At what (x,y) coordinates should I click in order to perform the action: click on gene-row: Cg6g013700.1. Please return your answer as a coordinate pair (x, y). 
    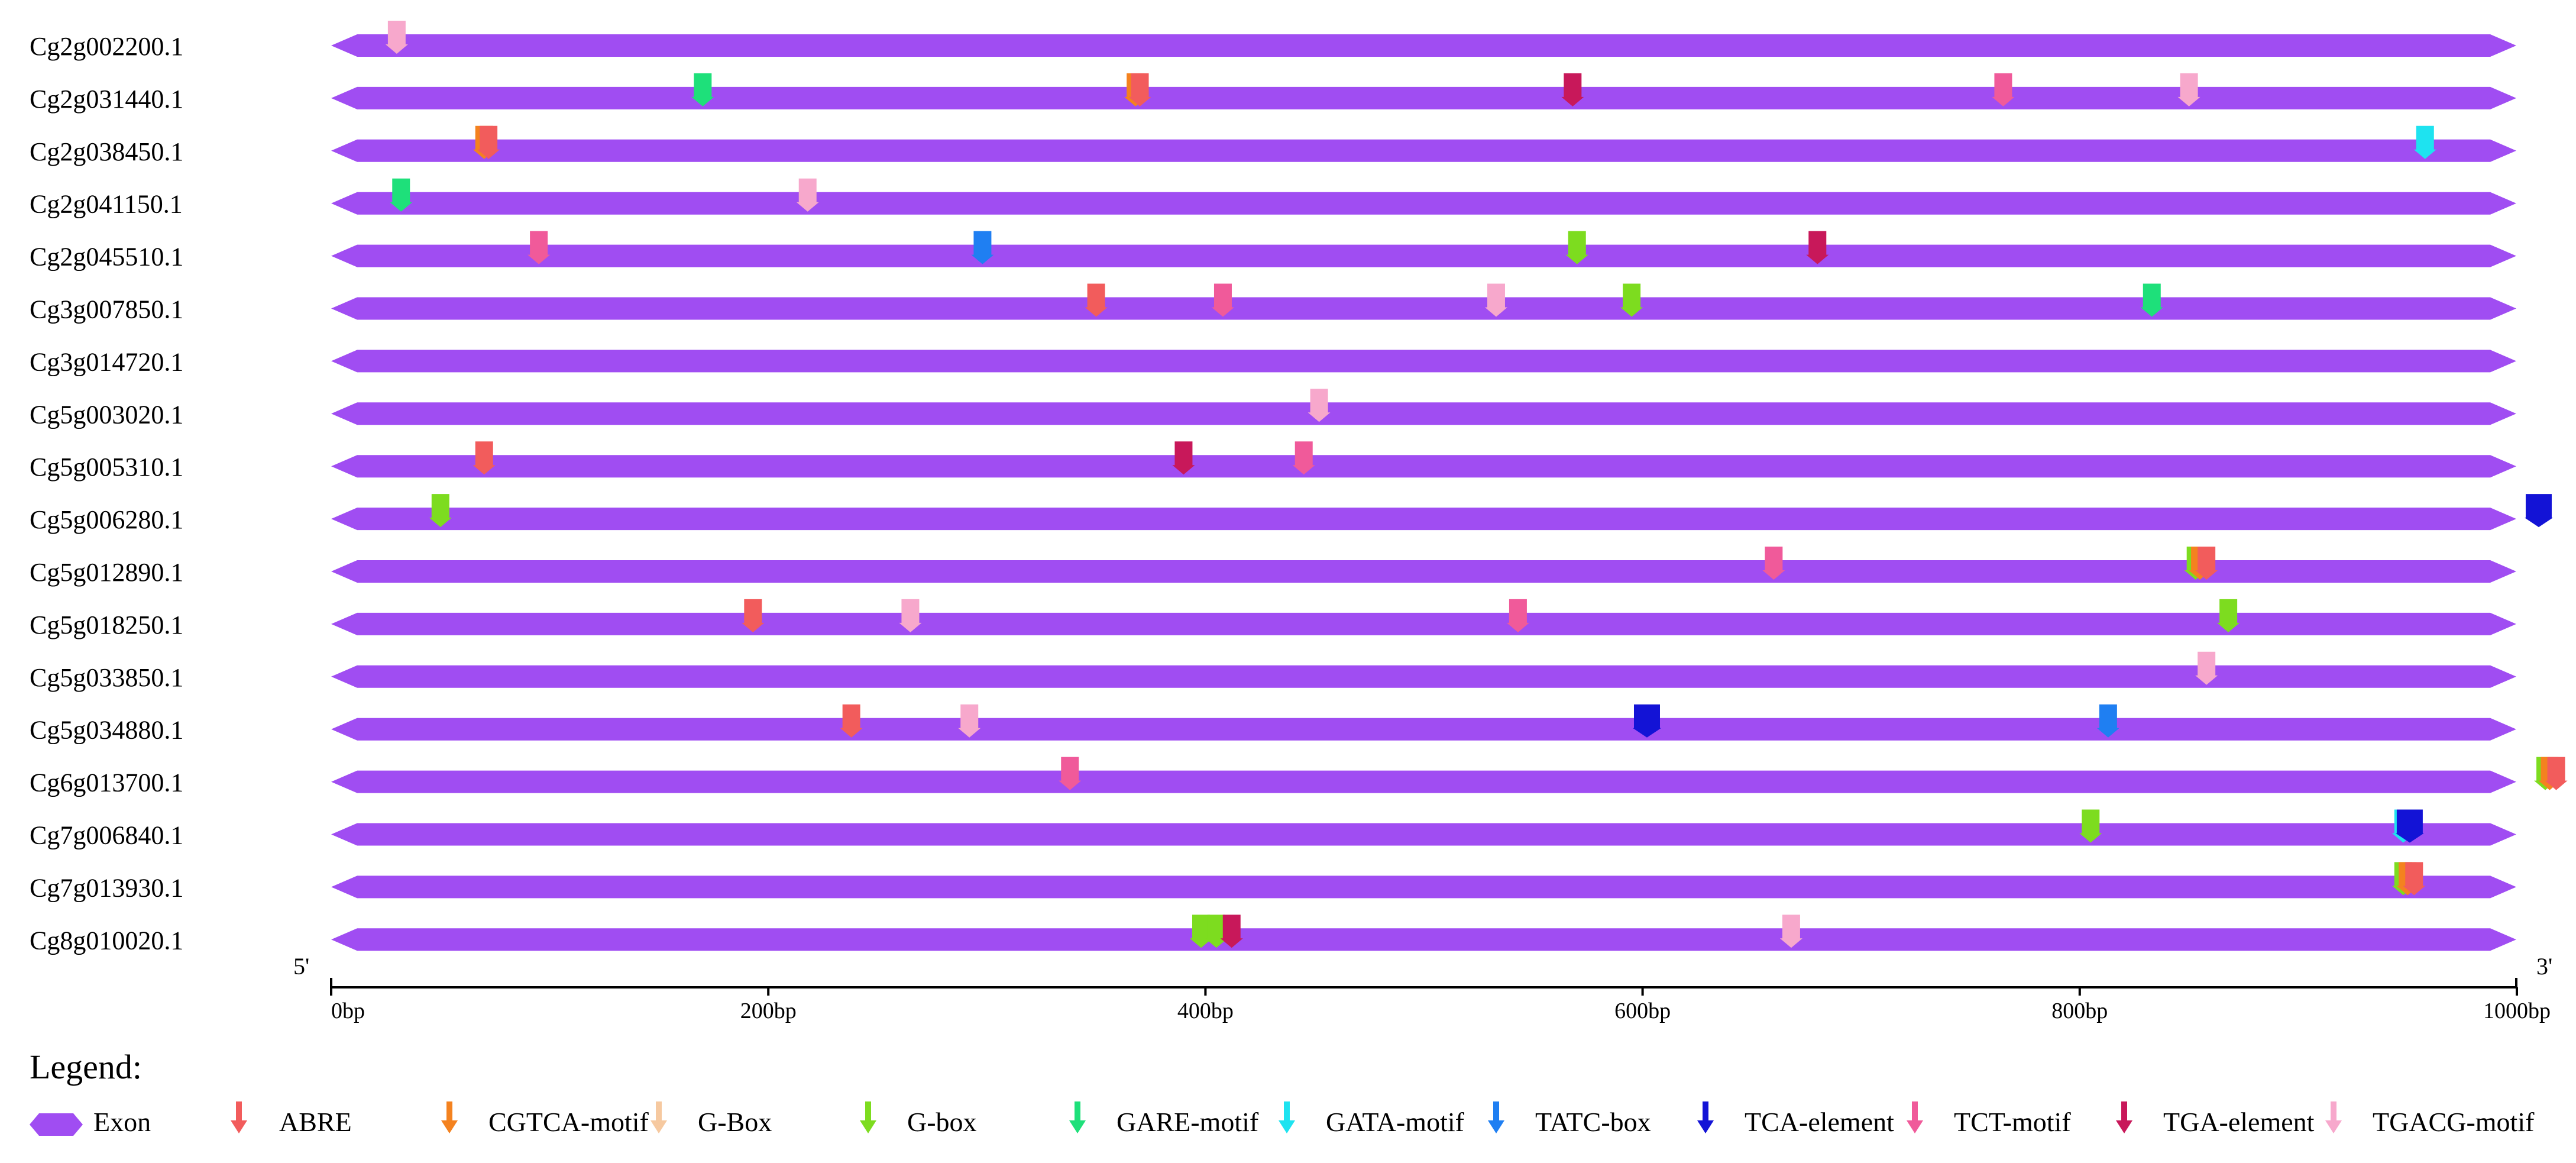
    Looking at the image, I should click on (1299, 777).